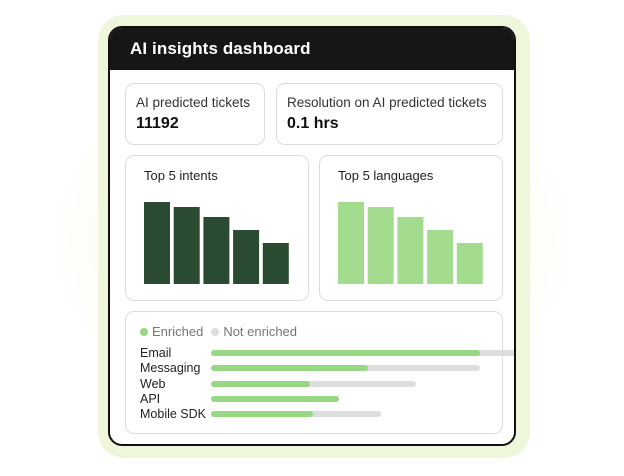  What do you see at coordinates (178, 331) in the screenshot?
I see `legend-label: Enriched` at bounding box center [178, 331].